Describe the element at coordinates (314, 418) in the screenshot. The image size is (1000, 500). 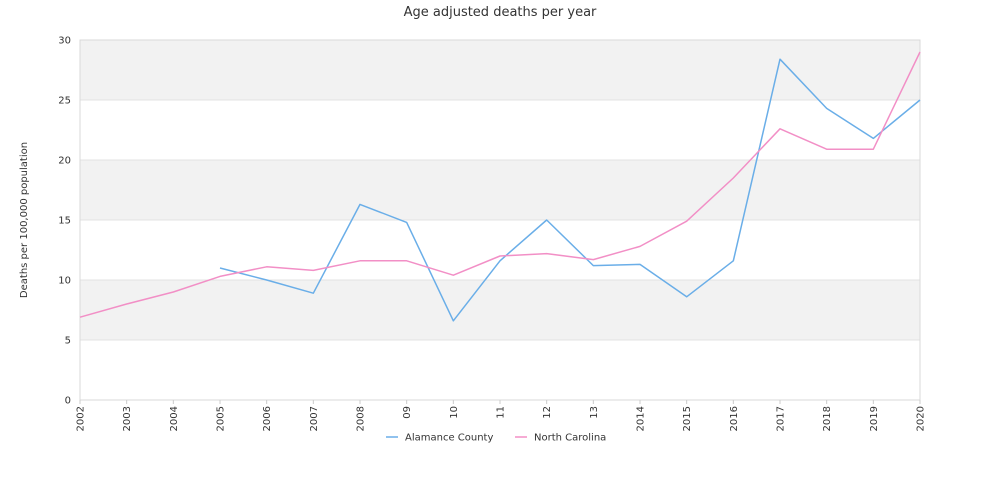
I see `x-tick-label: 2007` at that location.